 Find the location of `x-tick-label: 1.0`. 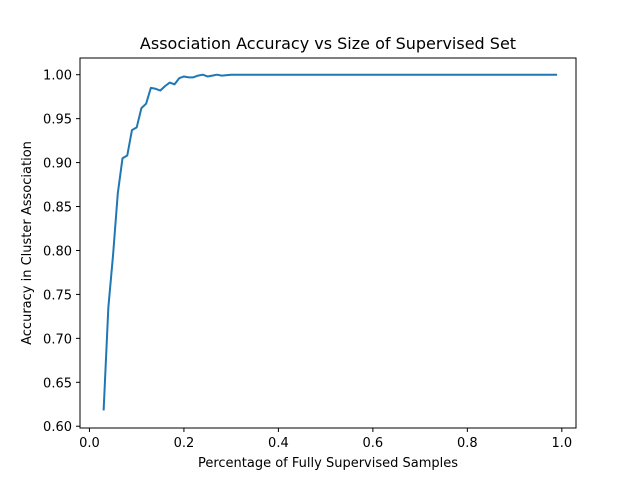

x-tick-label: 1.0 is located at coordinates (561, 443).